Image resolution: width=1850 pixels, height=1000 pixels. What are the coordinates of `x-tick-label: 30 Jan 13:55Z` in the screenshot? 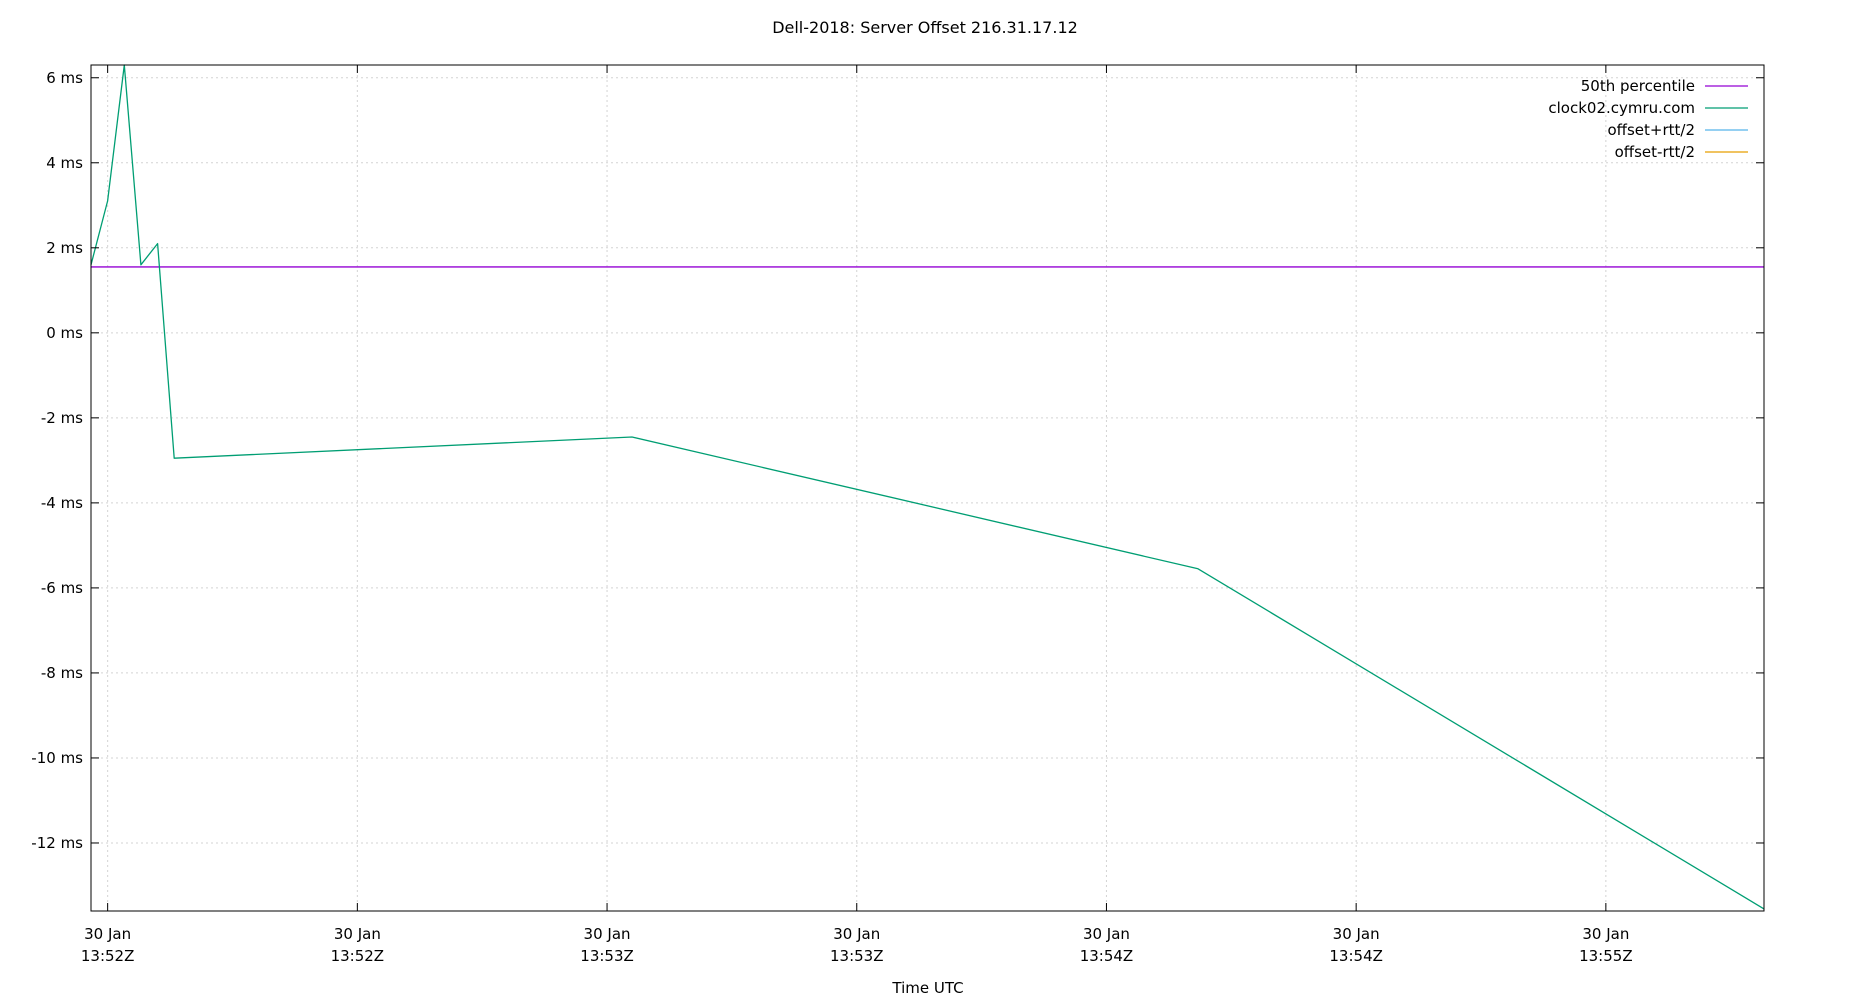 It's located at (1606, 945).